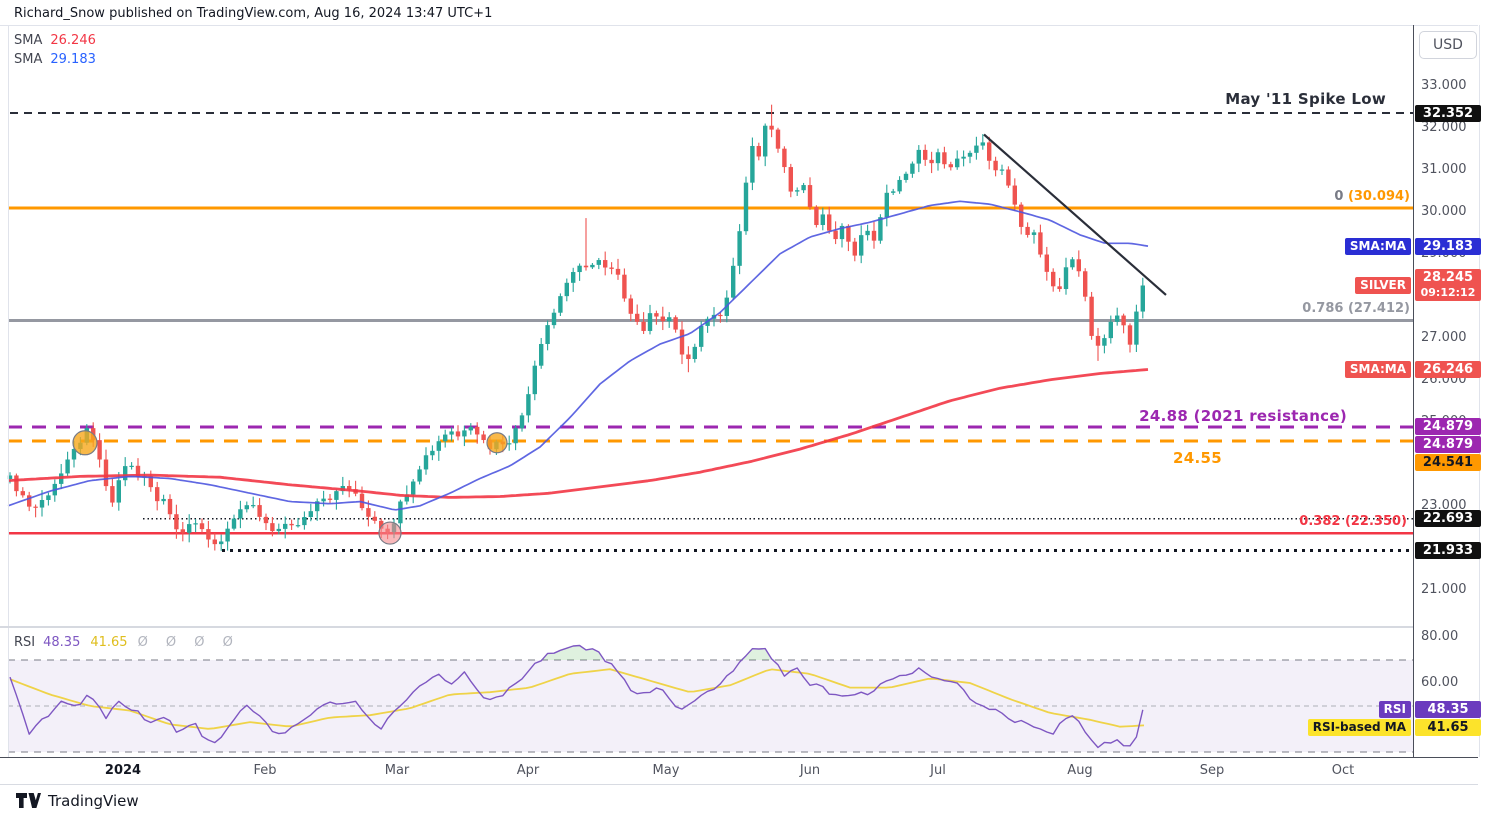 This screenshot has height=819, width=1492. I want to click on price-tick: 23.000, so click(1444, 505).